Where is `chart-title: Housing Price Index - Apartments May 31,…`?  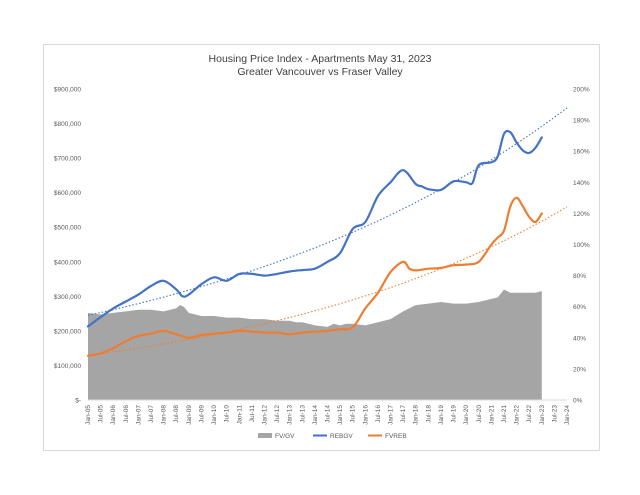 chart-title: Housing Price Index - Apartments May 31,… is located at coordinates (320, 59).